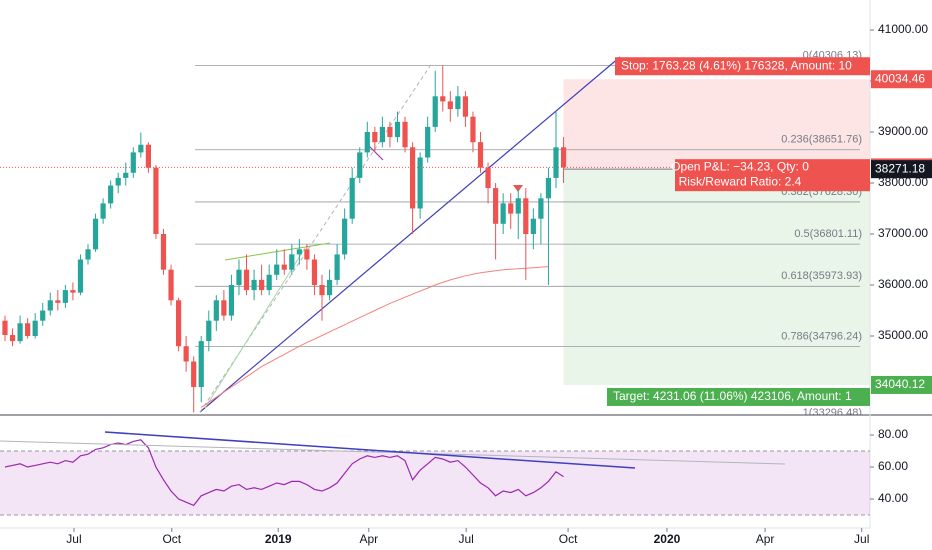 The image size is (932, 550). I want to click on pnl-box, so click(772, 175).